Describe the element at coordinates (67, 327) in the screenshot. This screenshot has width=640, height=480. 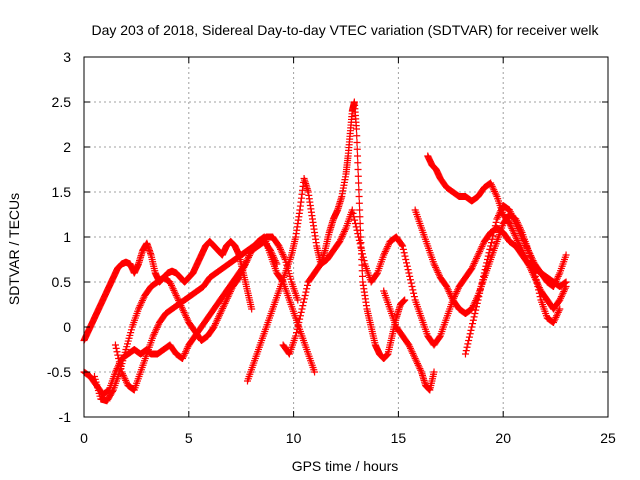
I see `y-tick-label: 0` at that location.